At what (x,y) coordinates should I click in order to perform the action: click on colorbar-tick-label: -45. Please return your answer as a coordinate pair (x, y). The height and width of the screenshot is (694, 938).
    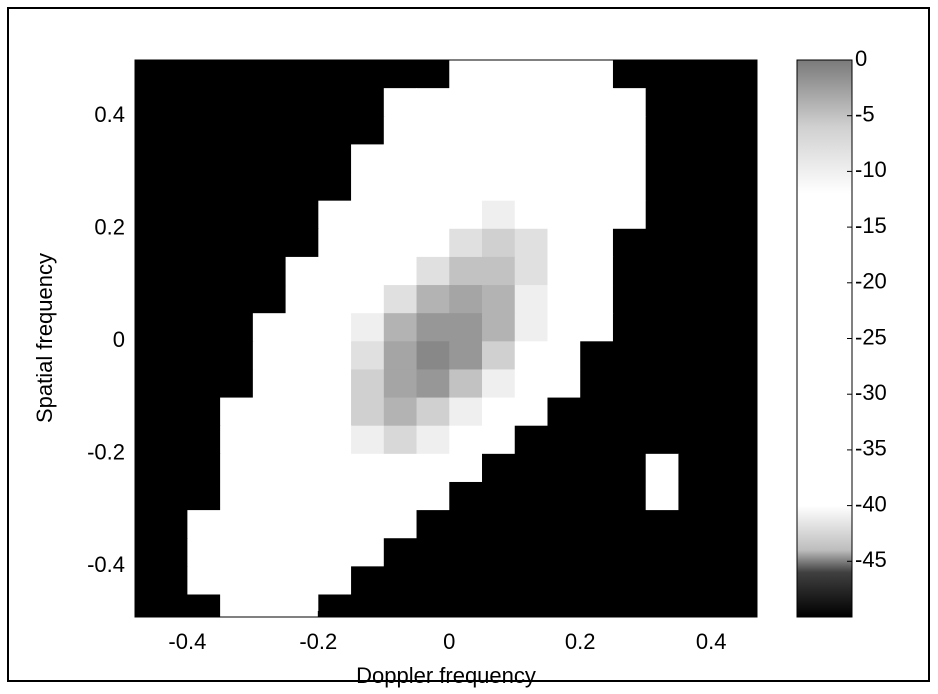
    Looking at the image, I should click on (871, 559).